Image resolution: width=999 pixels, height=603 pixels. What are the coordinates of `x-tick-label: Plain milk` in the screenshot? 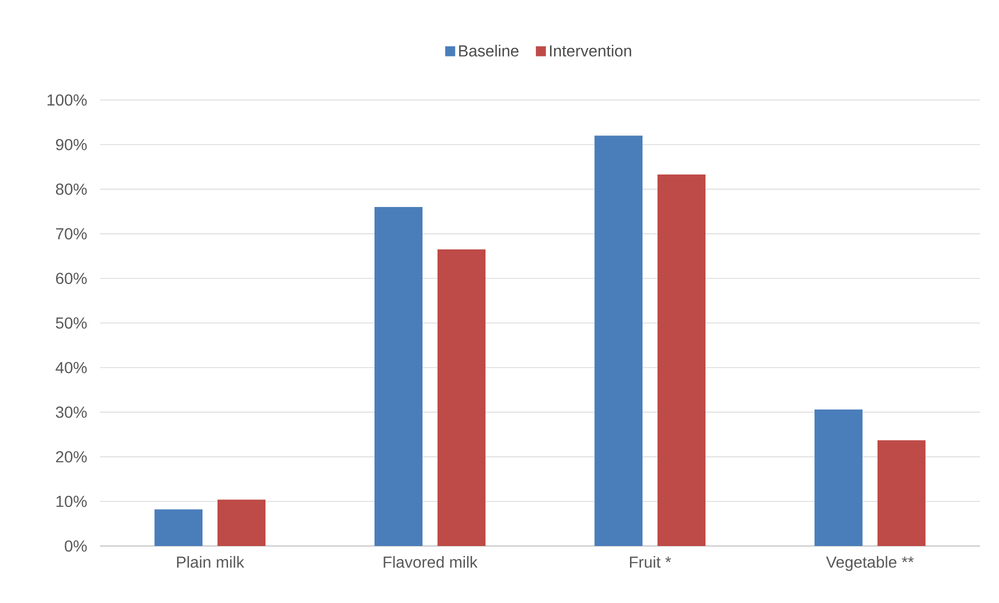 It's located at (210, 562).